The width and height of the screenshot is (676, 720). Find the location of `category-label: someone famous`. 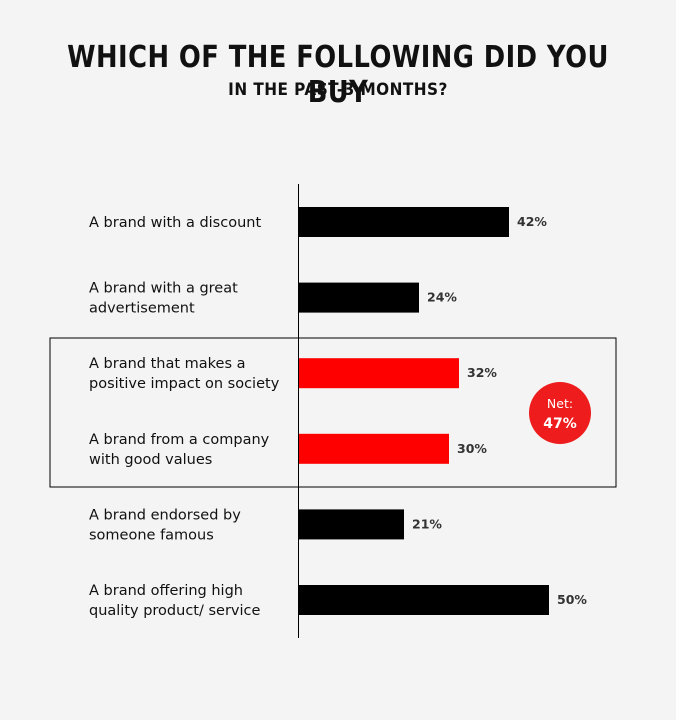

category-label: someone famous is located at coordinates (151, 535).